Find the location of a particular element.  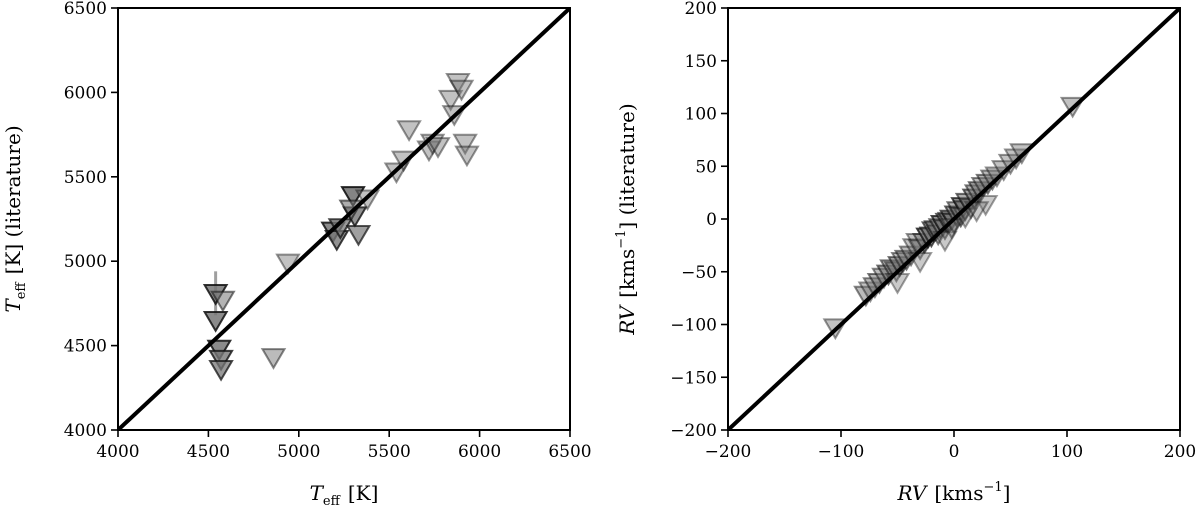

panel-1-y-axis-title: Teff [K] (literature) is located at coordinates (15, 218).